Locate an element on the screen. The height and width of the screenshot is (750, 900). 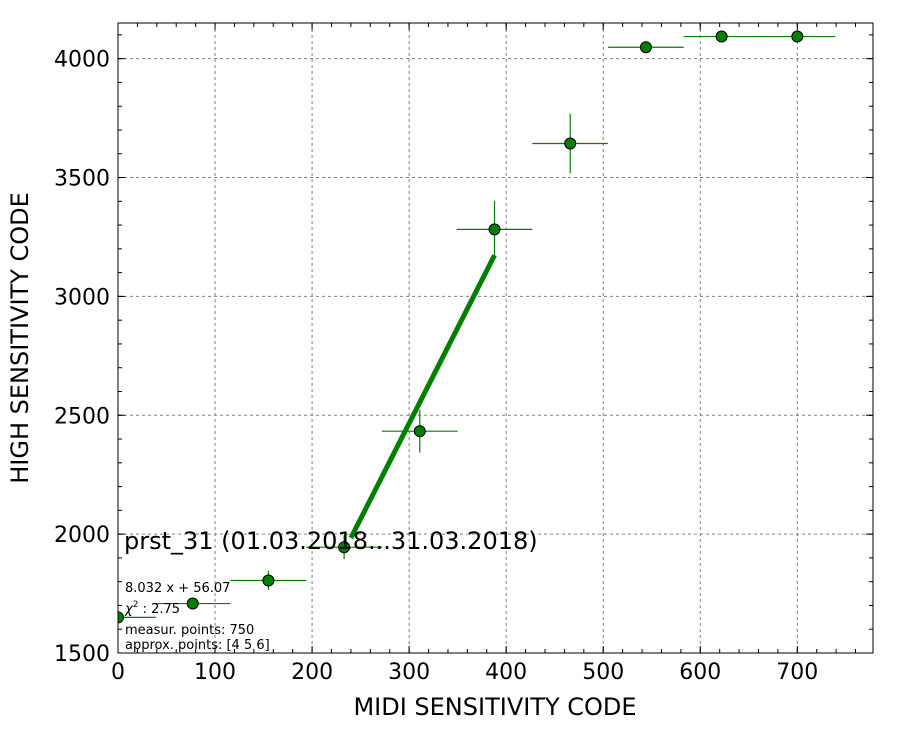
x-tick-label: 400 is located at coordinates (506, 672).